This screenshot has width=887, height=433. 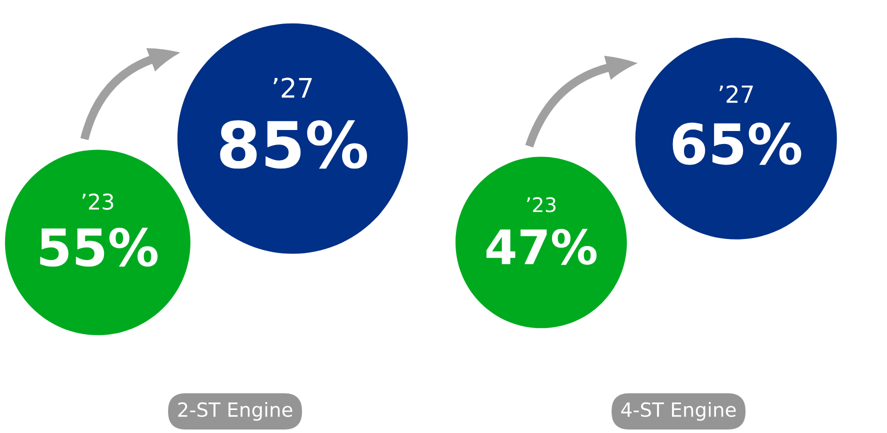 What do you see at coordinates (737, 143) in the screenshot?
I see `data-label: 65%` at bounding box center [737, 143].